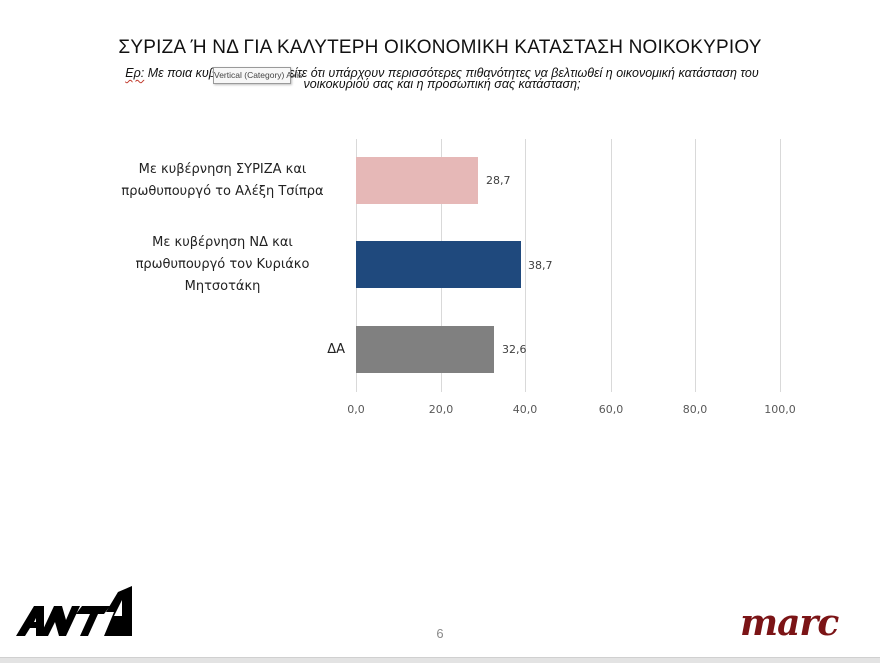 This screenshot has height=663, width=880. Describe the element at coordinates (441, 409) in the screenshot. I see `x-tick-20: 20,0` at that location.